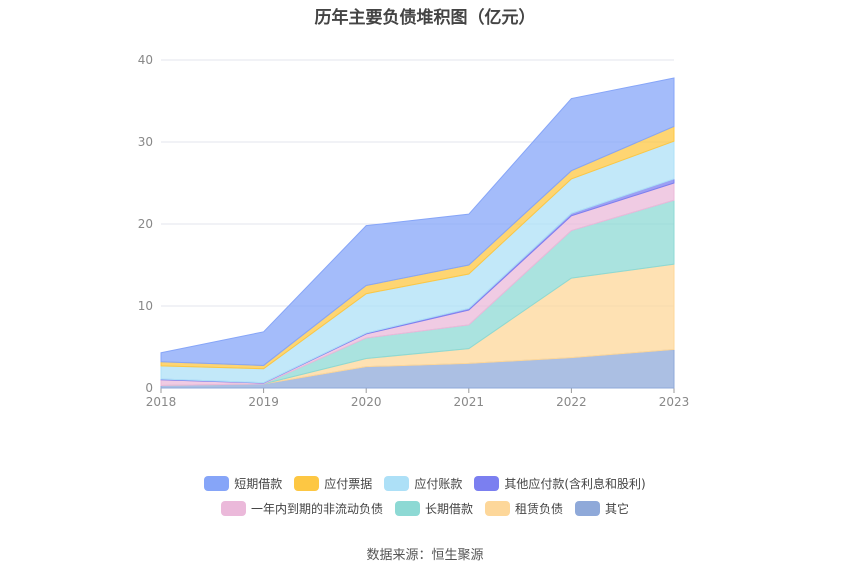 This screenshot has width=850, height=574. What do you see at coordinates (145, 224) in the screenshot?
I see `y-tick-label: 20` at bounding box center [145, 224].